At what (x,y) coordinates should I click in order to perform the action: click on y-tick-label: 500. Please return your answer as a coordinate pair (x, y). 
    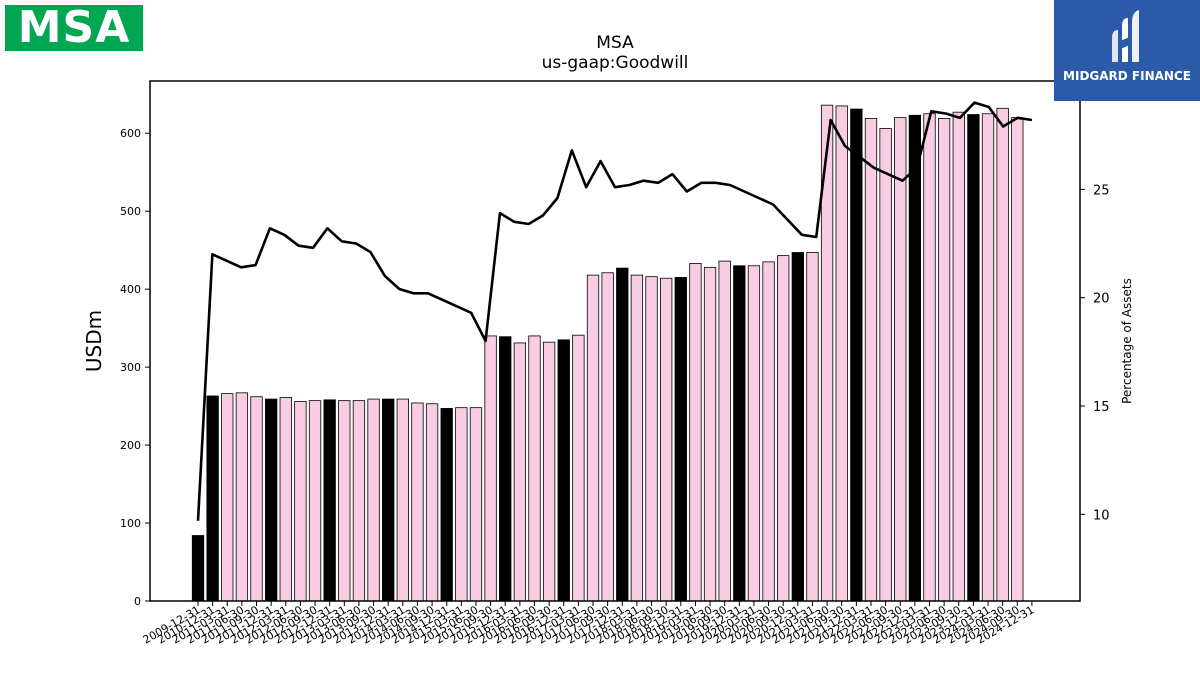
    Looking at the image, I should click on (130, 211).